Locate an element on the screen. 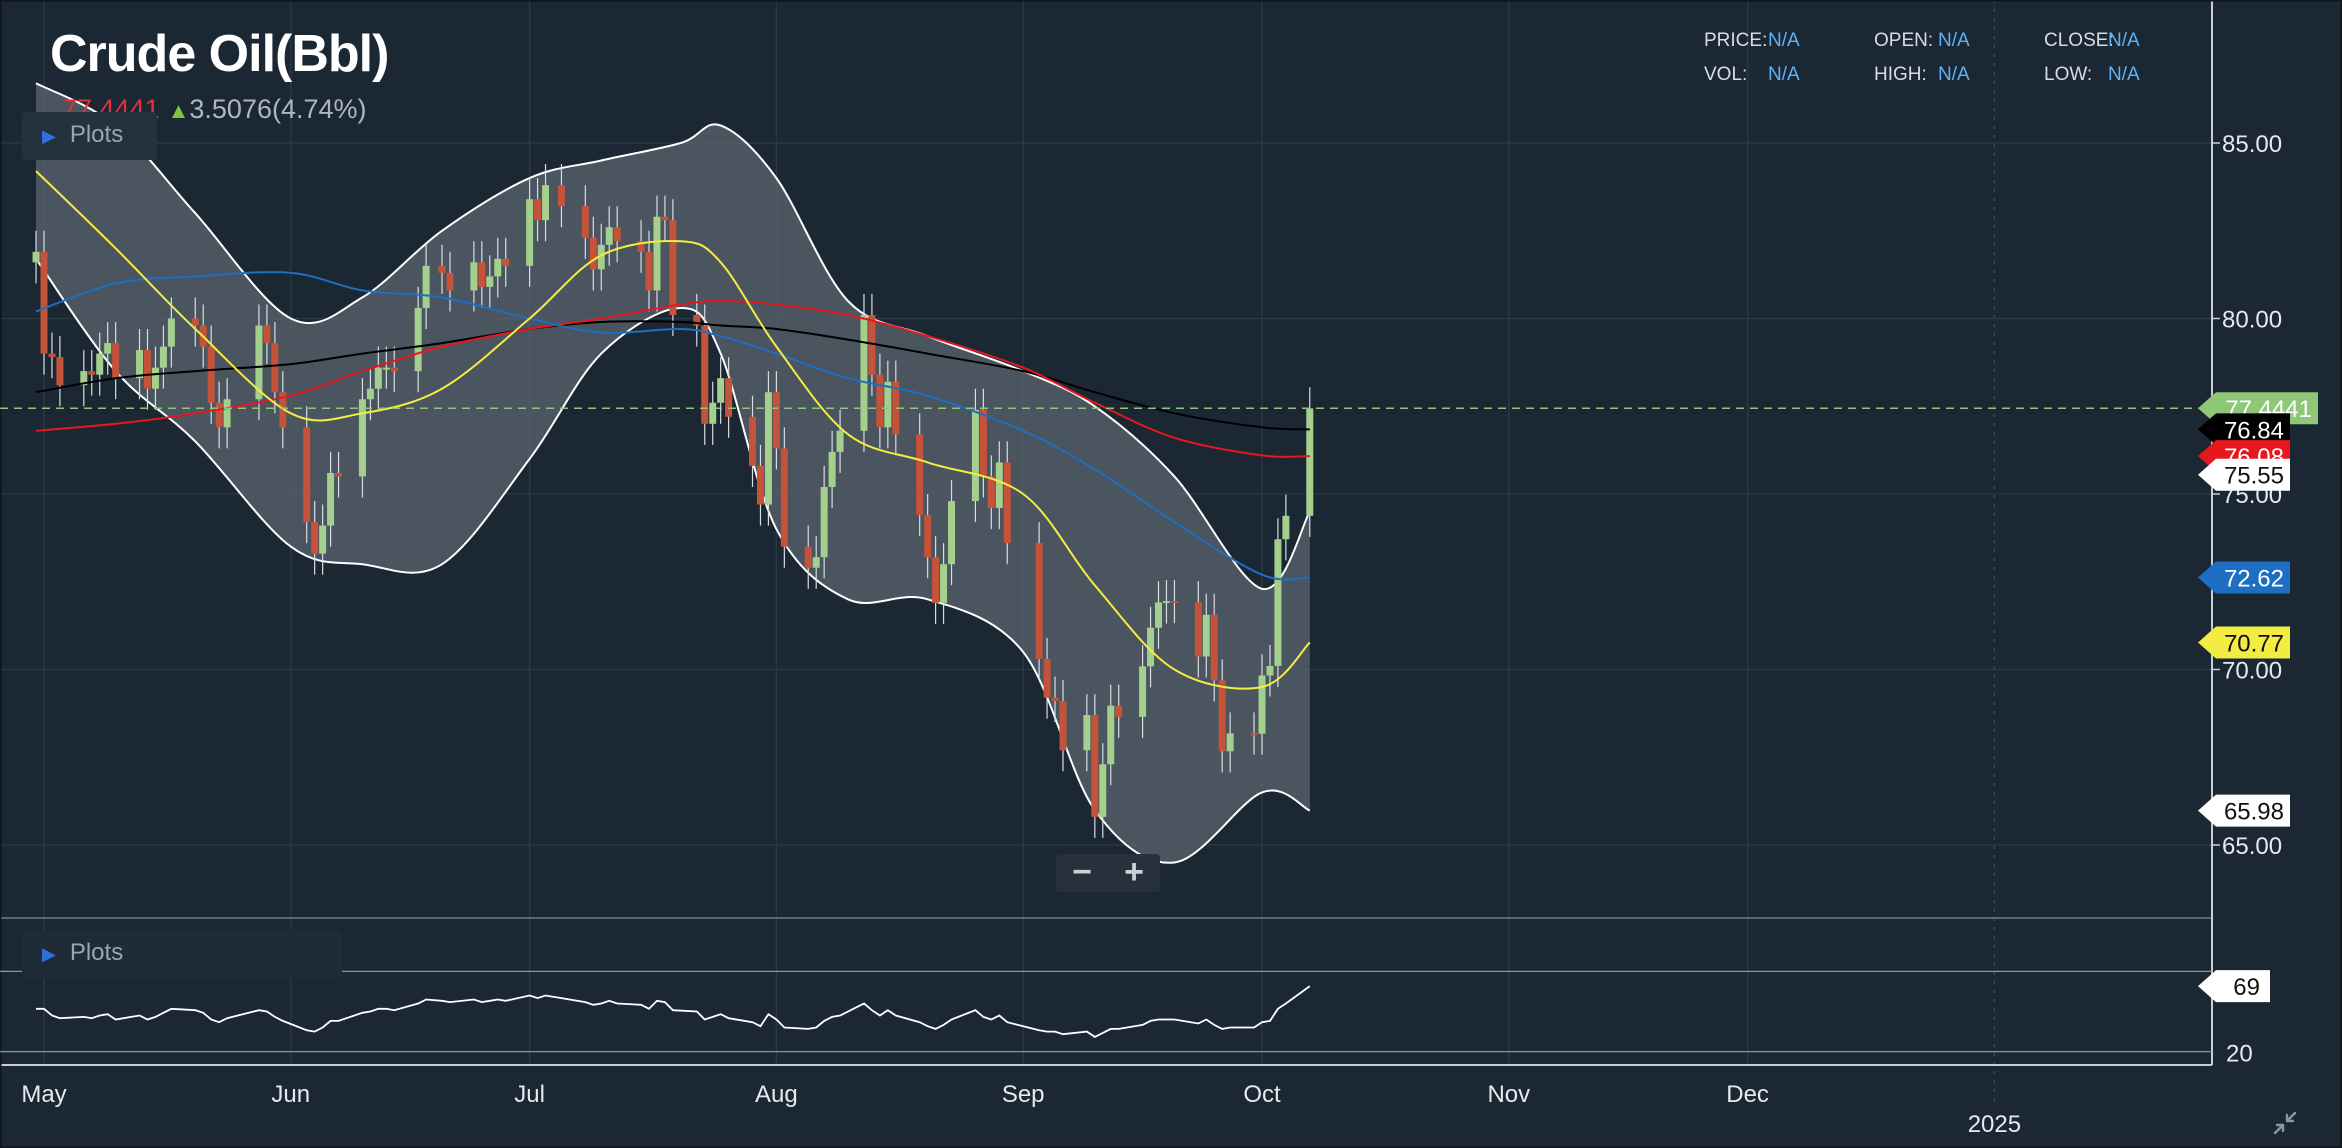 The height and width of the screenshot is (1148, 2342). price-tag: 70.77 is located at coordinates (2244, 642).